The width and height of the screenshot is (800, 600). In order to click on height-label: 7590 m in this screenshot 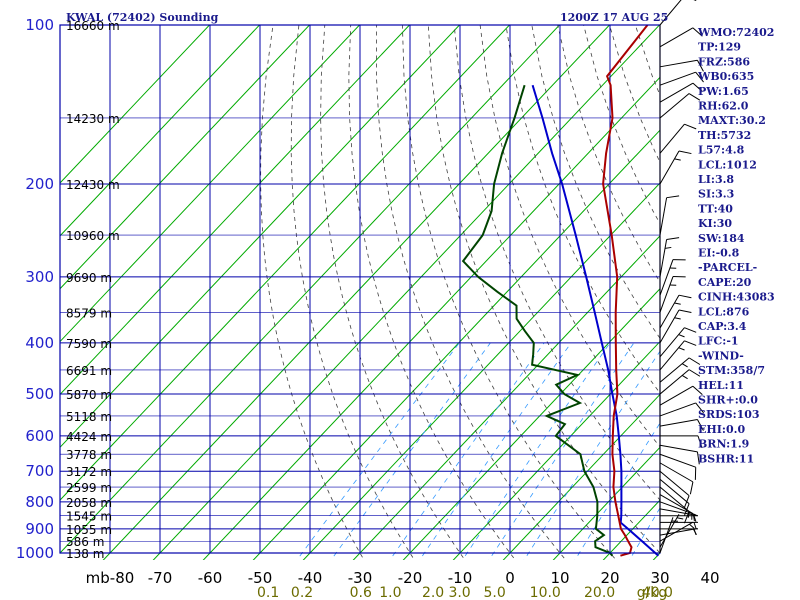, I will do `click(89, 344)`.